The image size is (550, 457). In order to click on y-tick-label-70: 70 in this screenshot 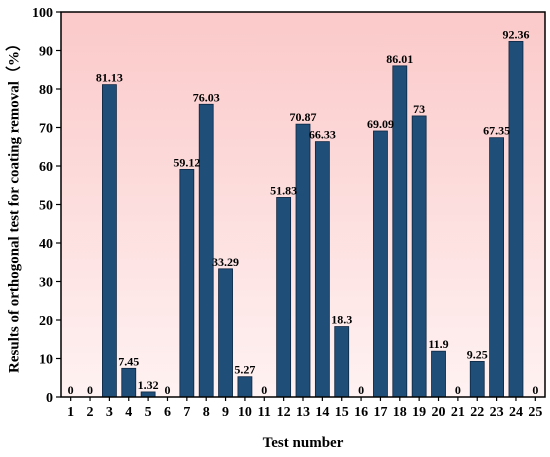, I will do `click(46, 129)`.